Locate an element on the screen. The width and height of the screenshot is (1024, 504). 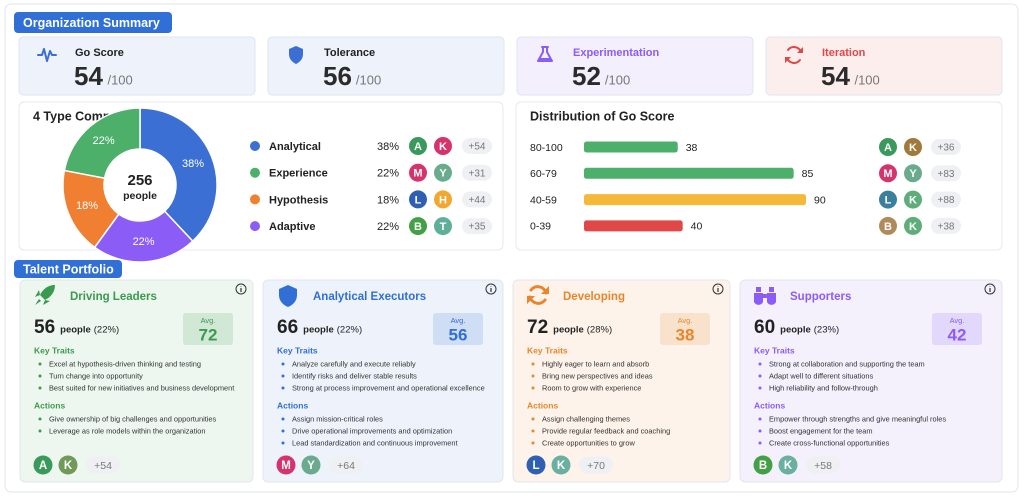
more-count: +83 is located at coordinates (946, 174).